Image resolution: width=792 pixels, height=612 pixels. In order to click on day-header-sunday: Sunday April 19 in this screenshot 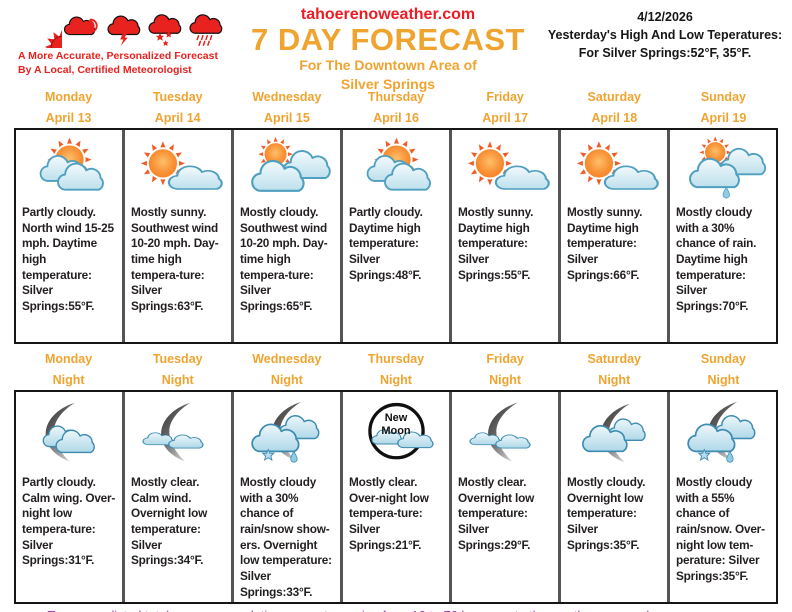, I will do `click(723, 107)`.